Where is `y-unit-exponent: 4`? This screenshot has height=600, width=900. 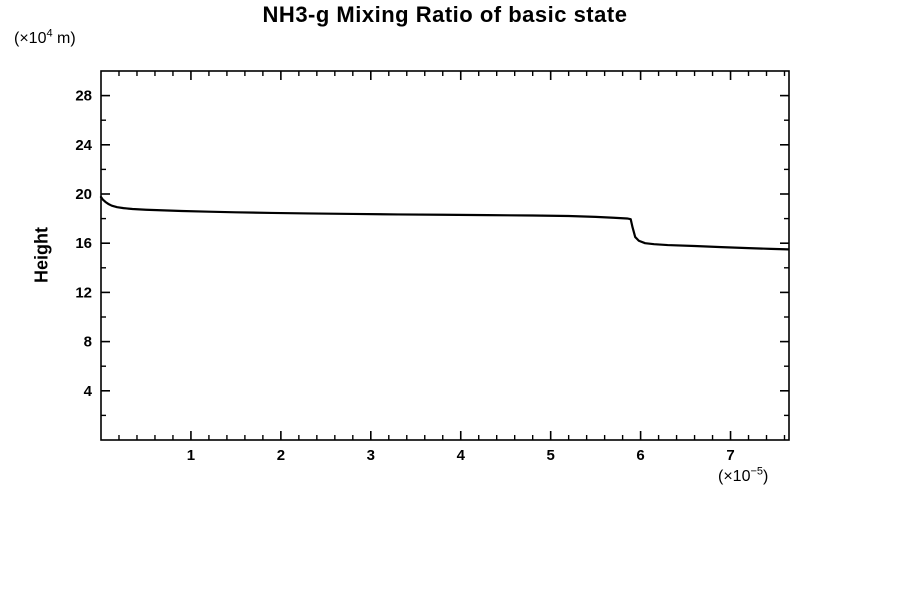
y-unit-exponent: 4 is located at coordinates (49, 33).